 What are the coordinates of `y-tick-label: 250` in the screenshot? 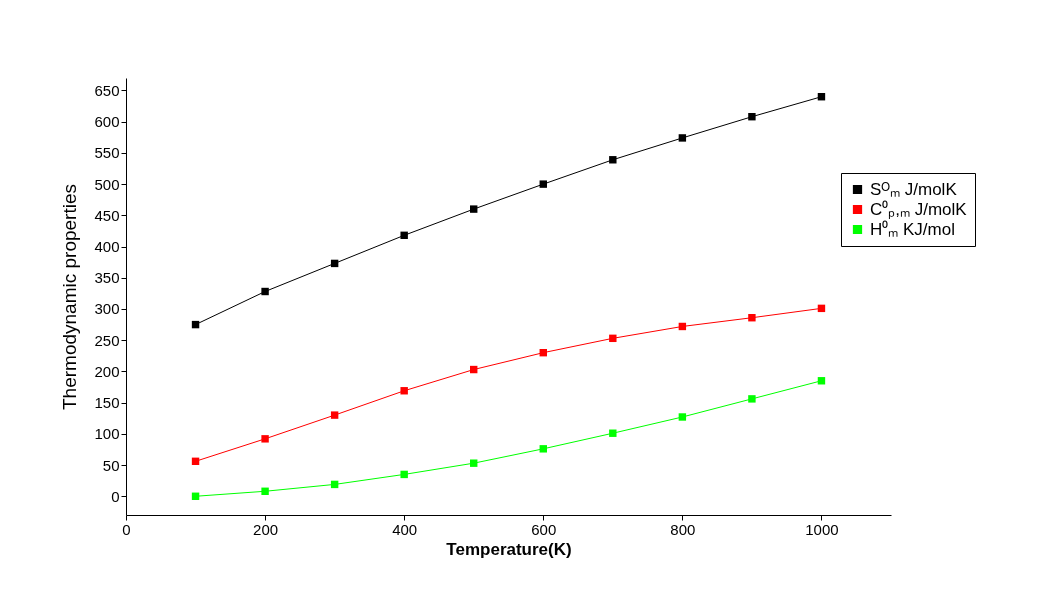 It's located at (107, 340).